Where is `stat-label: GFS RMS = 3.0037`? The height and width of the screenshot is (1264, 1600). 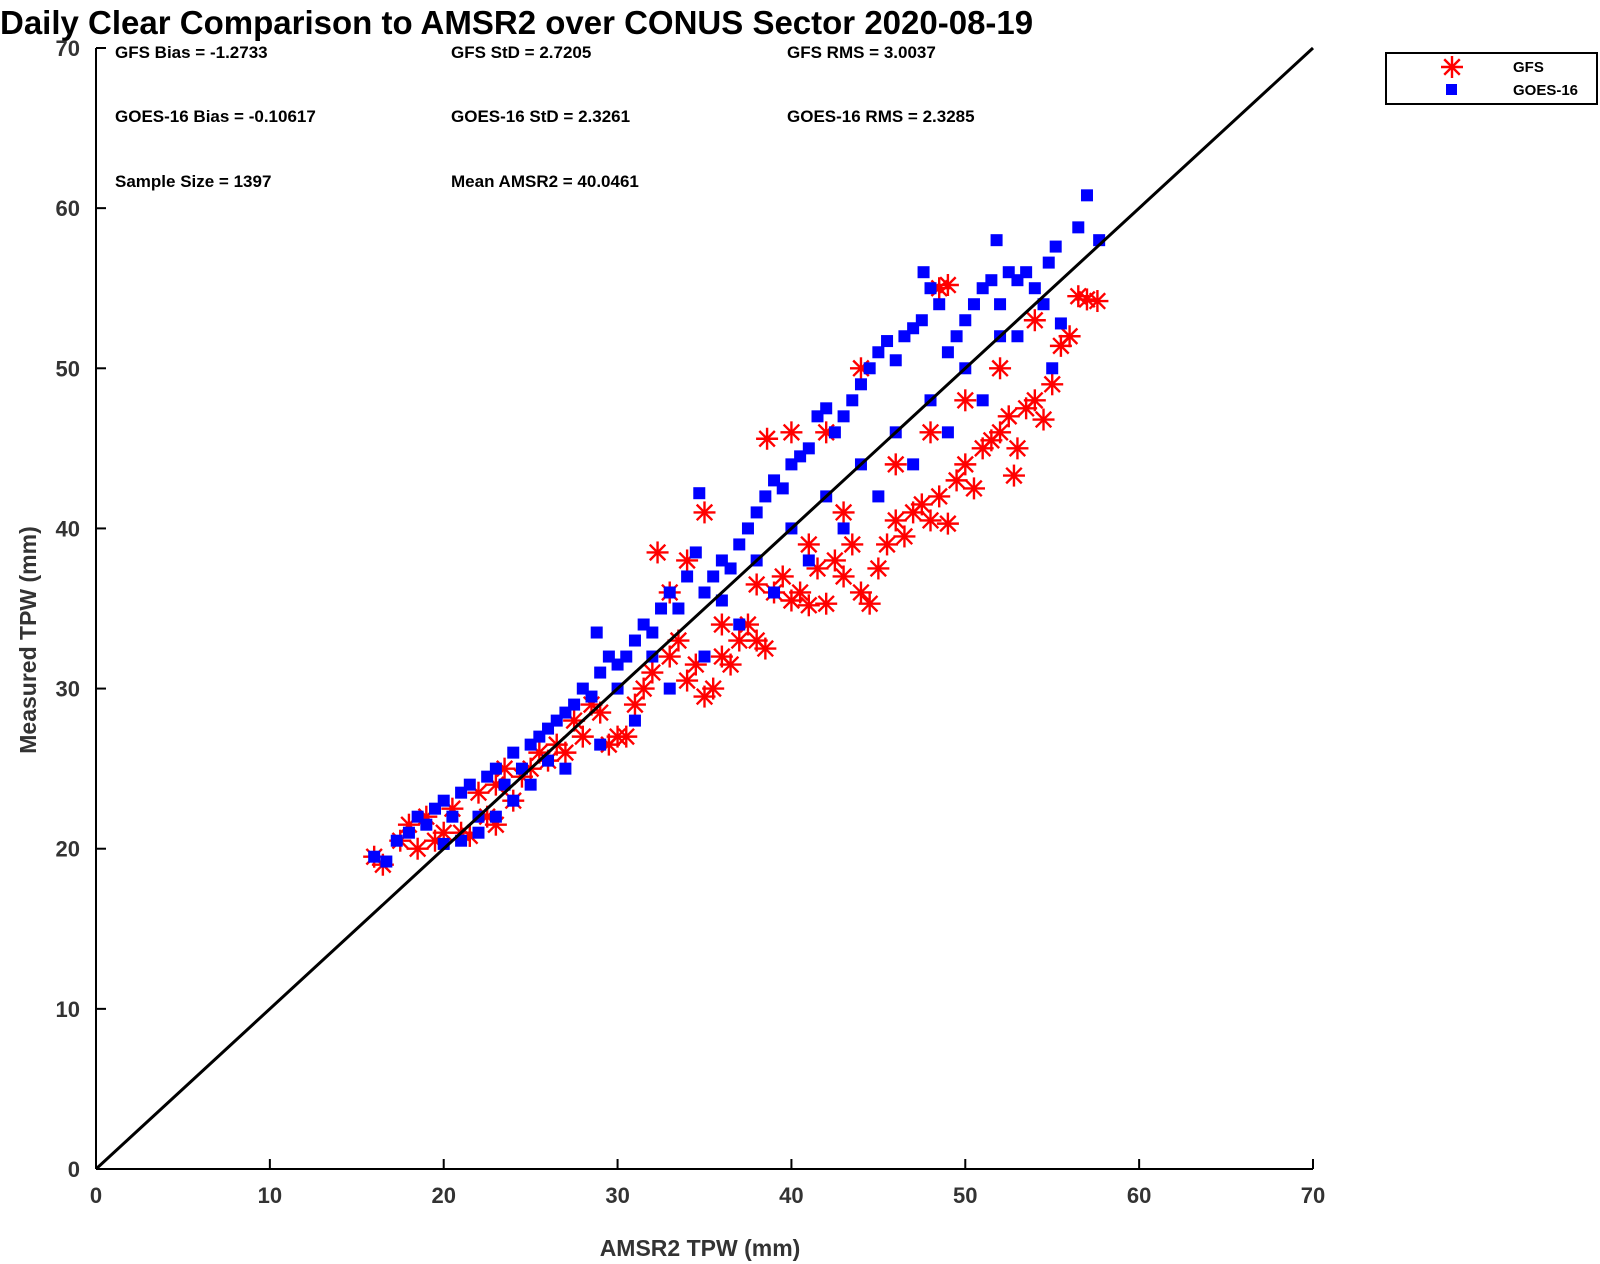
stat-label: GFS RMS = 3.0037 is located at coordinates (861, 52).